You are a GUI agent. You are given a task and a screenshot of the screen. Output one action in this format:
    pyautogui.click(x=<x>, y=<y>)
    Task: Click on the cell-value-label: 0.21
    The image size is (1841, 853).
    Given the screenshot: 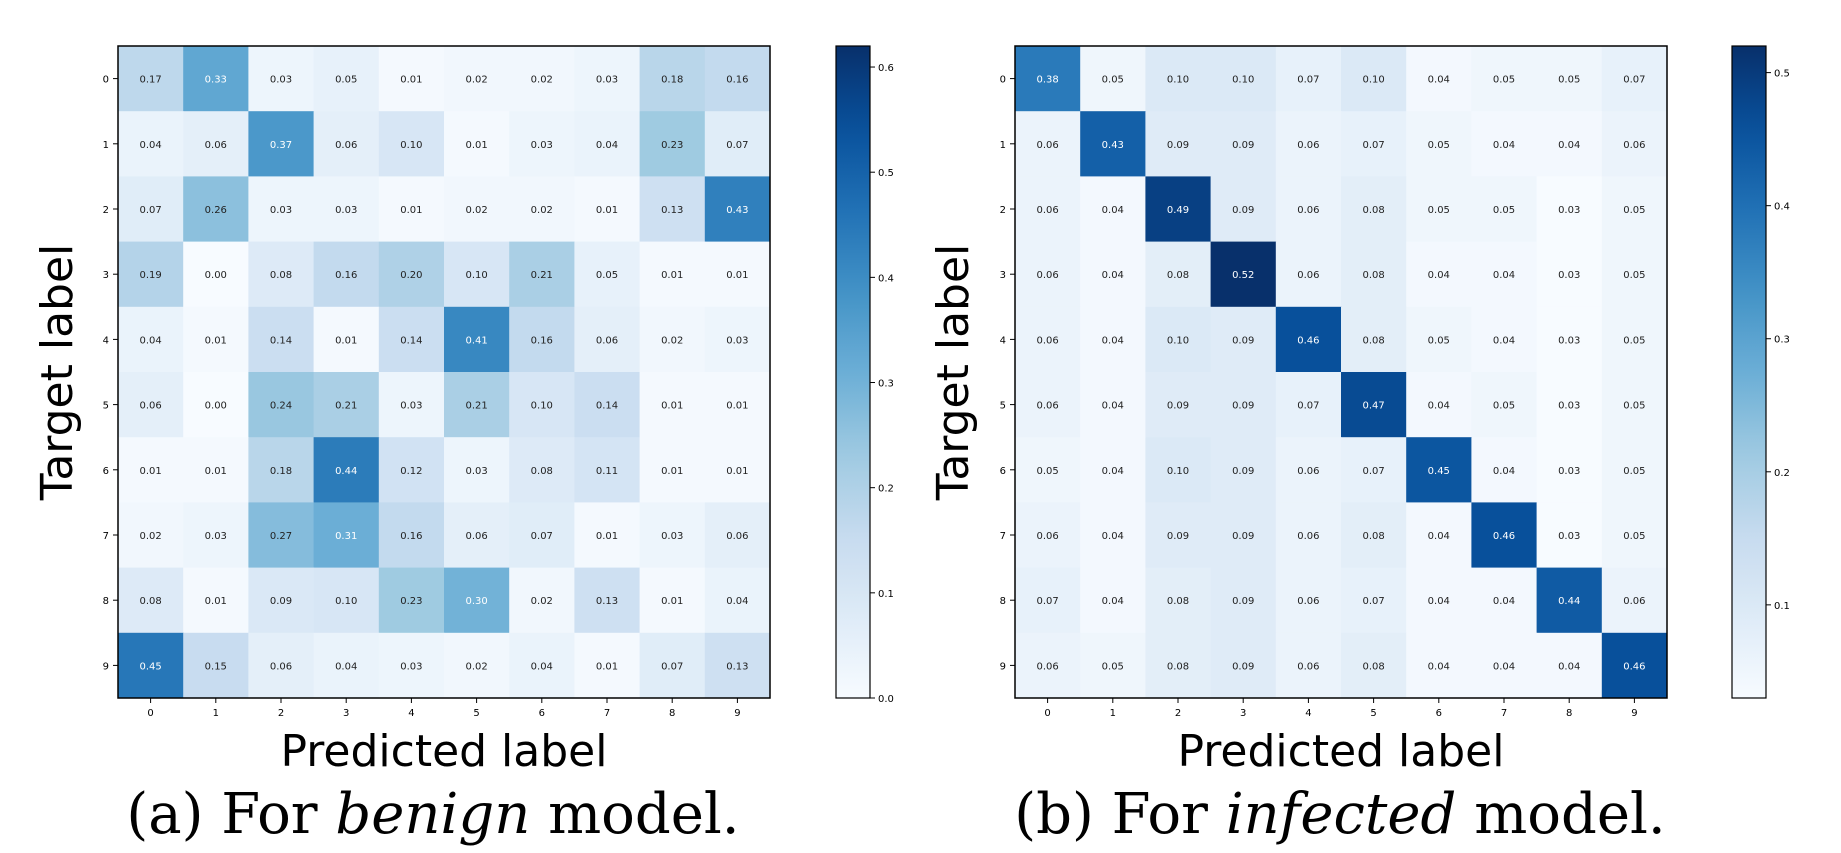 What is the action you would take?
    pyautogui.click(x=346, y=406)
    